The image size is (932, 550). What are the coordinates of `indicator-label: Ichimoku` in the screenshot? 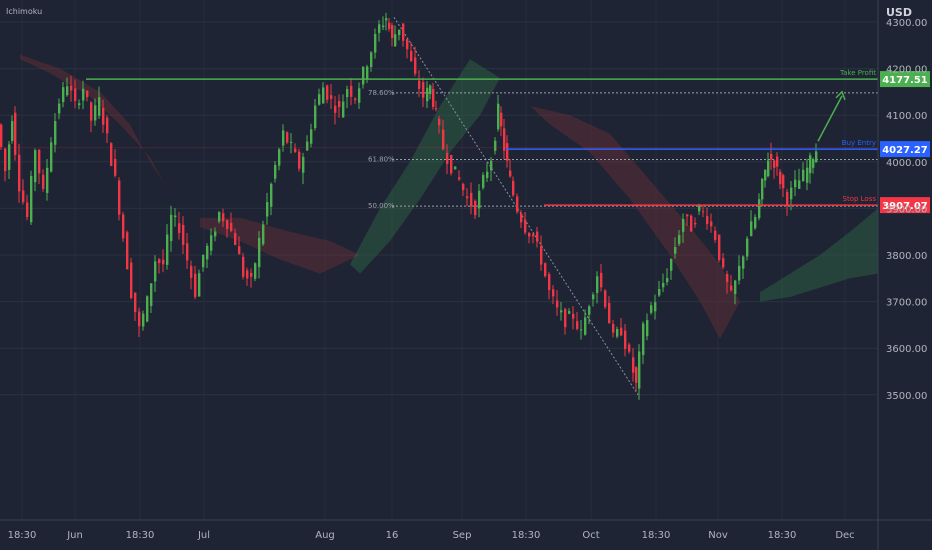 It's located at (24, 11).